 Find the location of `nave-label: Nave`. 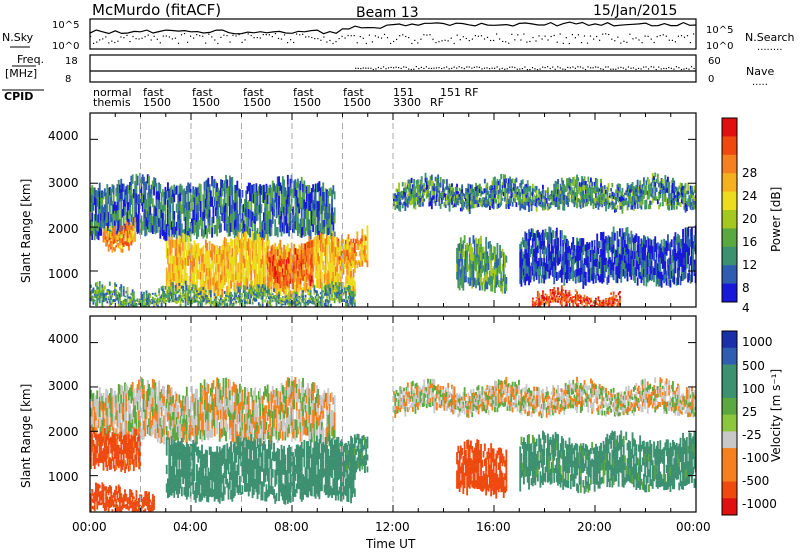

nave-label: Nave is located at coordinates (760, 71).